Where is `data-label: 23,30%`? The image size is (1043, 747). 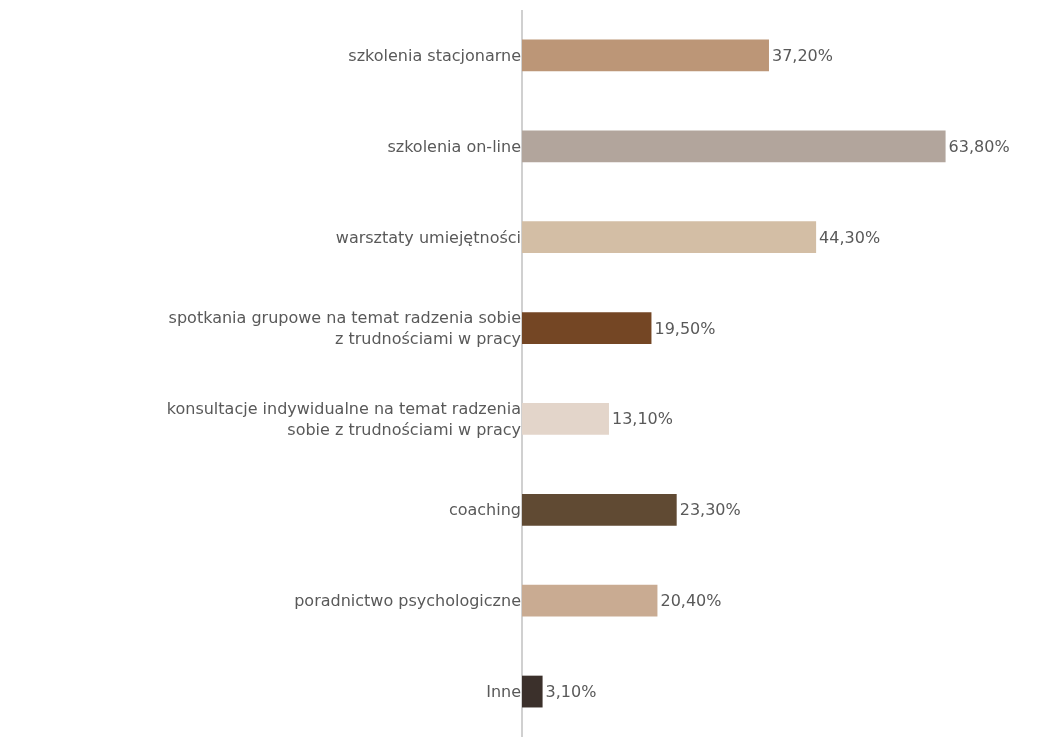
data-label: 23,30% is located at coordinates (710, 510).